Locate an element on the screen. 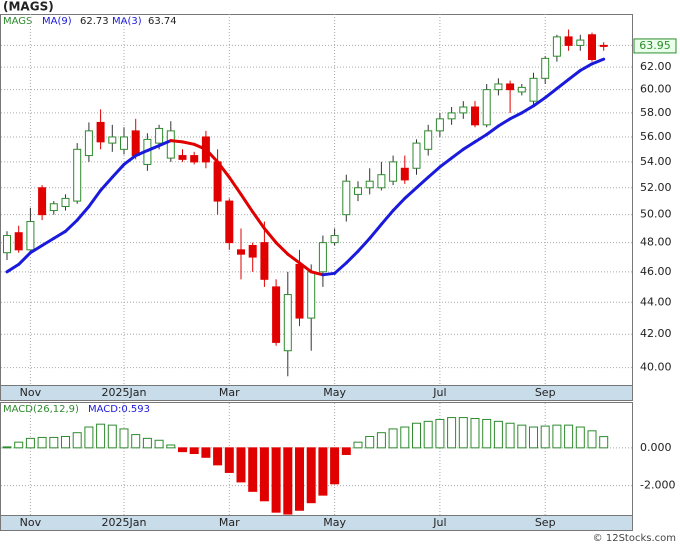 Image resolution: width=680 pixels, height=550 pixels. legend-label: MA(3) is located at coordinates (127, 21).